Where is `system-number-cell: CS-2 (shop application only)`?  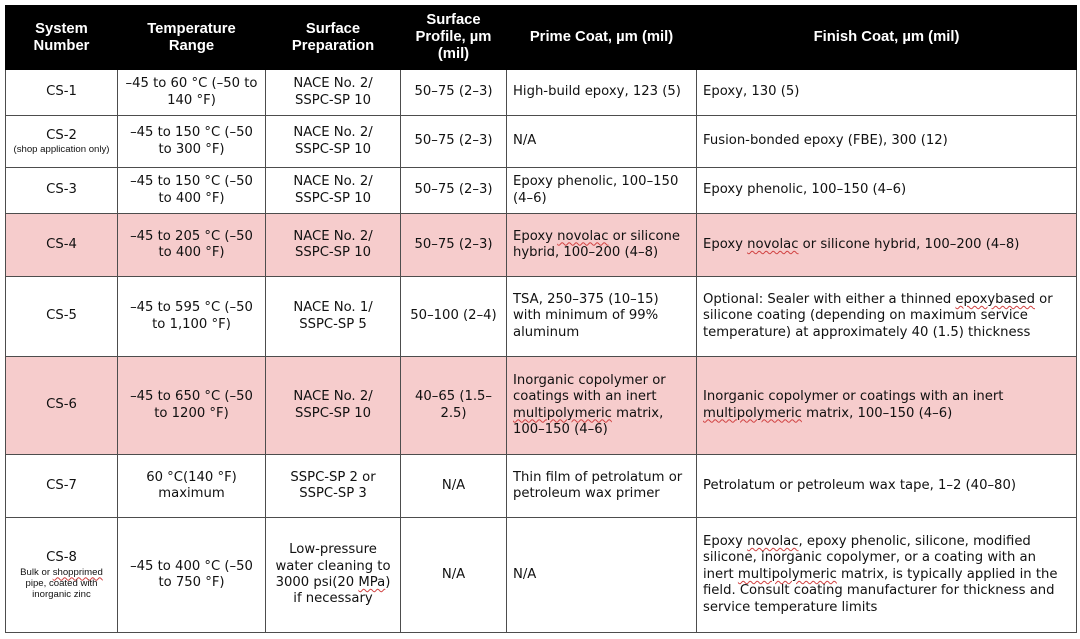 system-number-cell: CS-2 (shop application only) is located at coordinates (61, 141).